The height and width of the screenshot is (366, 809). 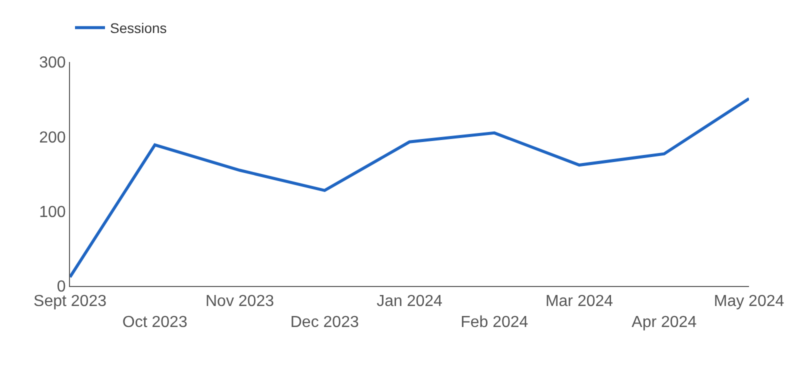 What do you see at coordinates (138, 28) in the screenshot?
I see `legend-label: Sessions` at bounding box center [138, 28].